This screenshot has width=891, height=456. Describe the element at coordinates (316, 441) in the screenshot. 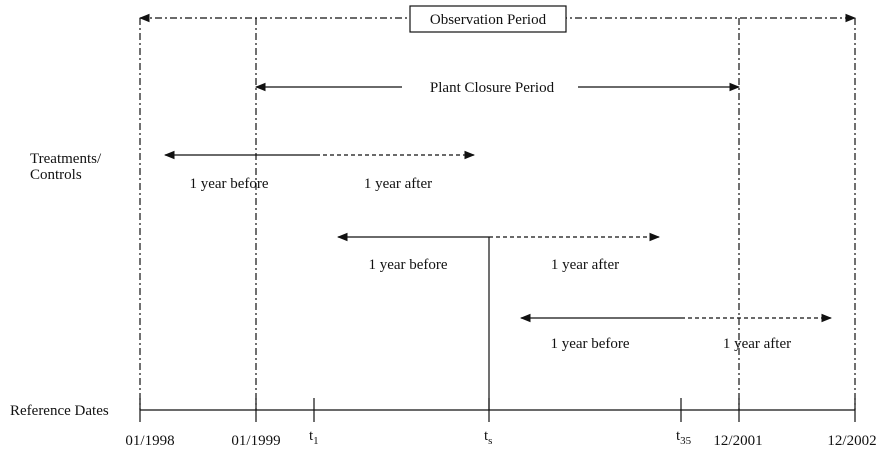

I see `marker-sub: 1` at that location.